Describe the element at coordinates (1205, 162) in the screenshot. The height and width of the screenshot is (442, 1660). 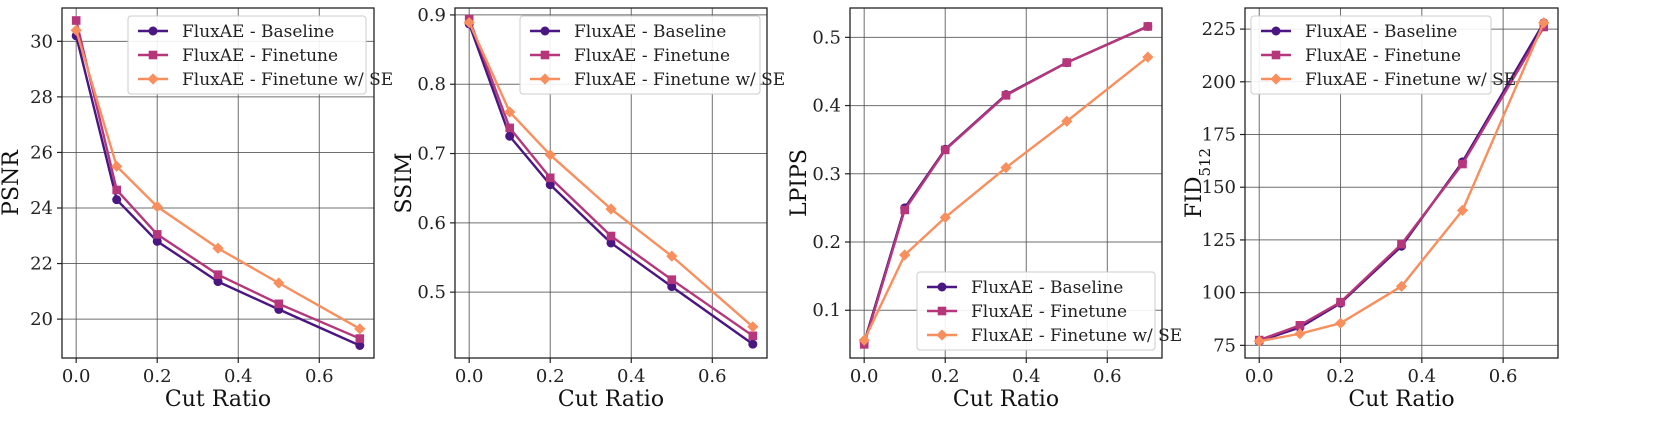
I see `y-axis-label-subscript: 512` at that location.